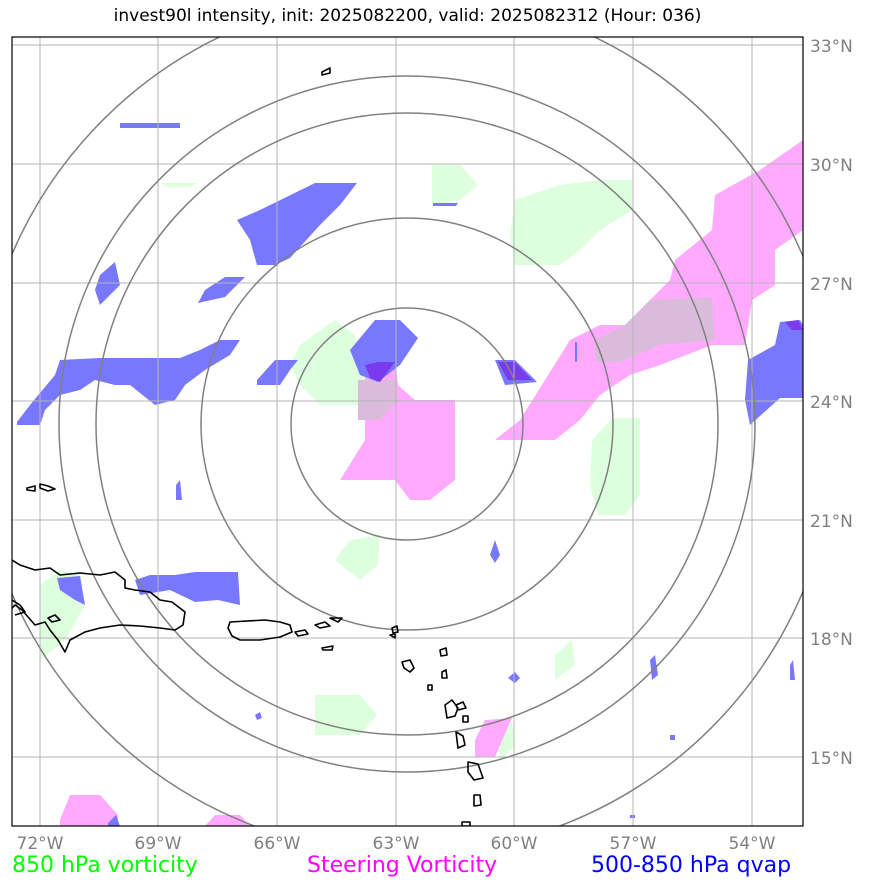 Image resolution: width=873 pixels, height=891 pixels. What do you see at coordinates (831, 166) in the screenshot?
I see `lat-label: 30°N` at bounding box center [831, 166].